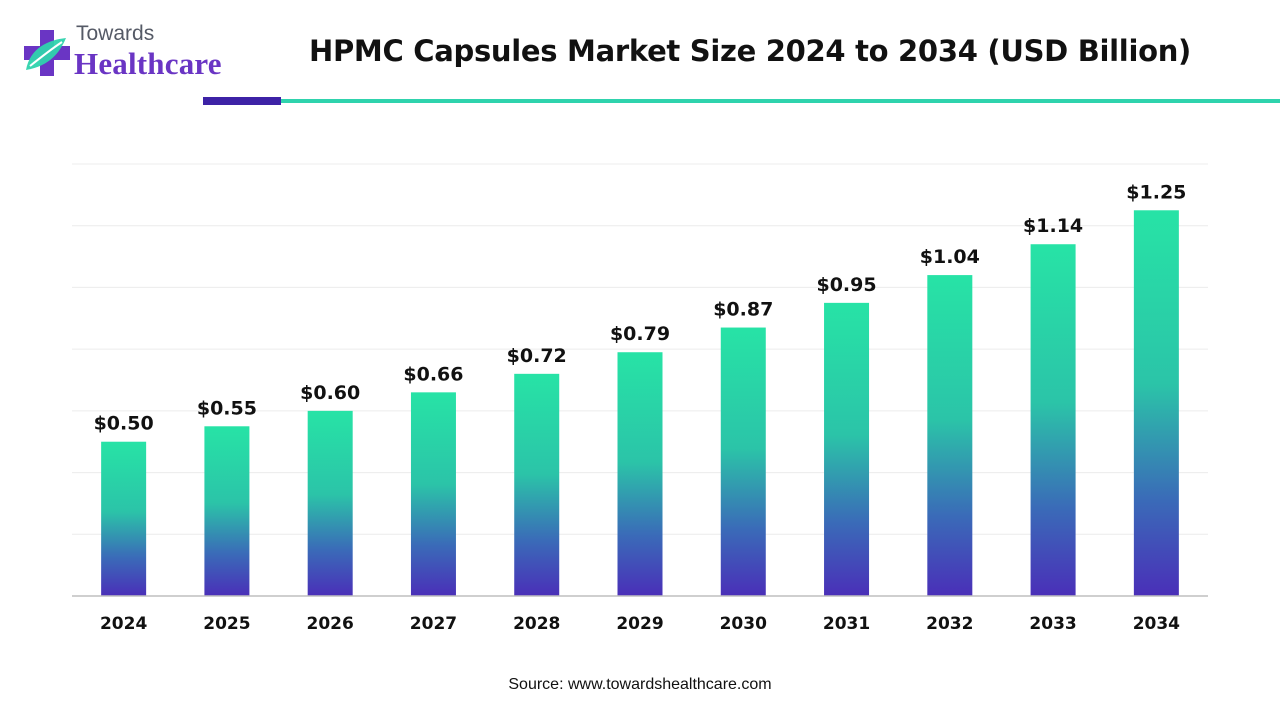 The image size is (1280, 720). What do you see at coordinates (846, 624) in the screenshot?
I see `x-tick-label-2031: 2031` at bounding box center [846, 624].